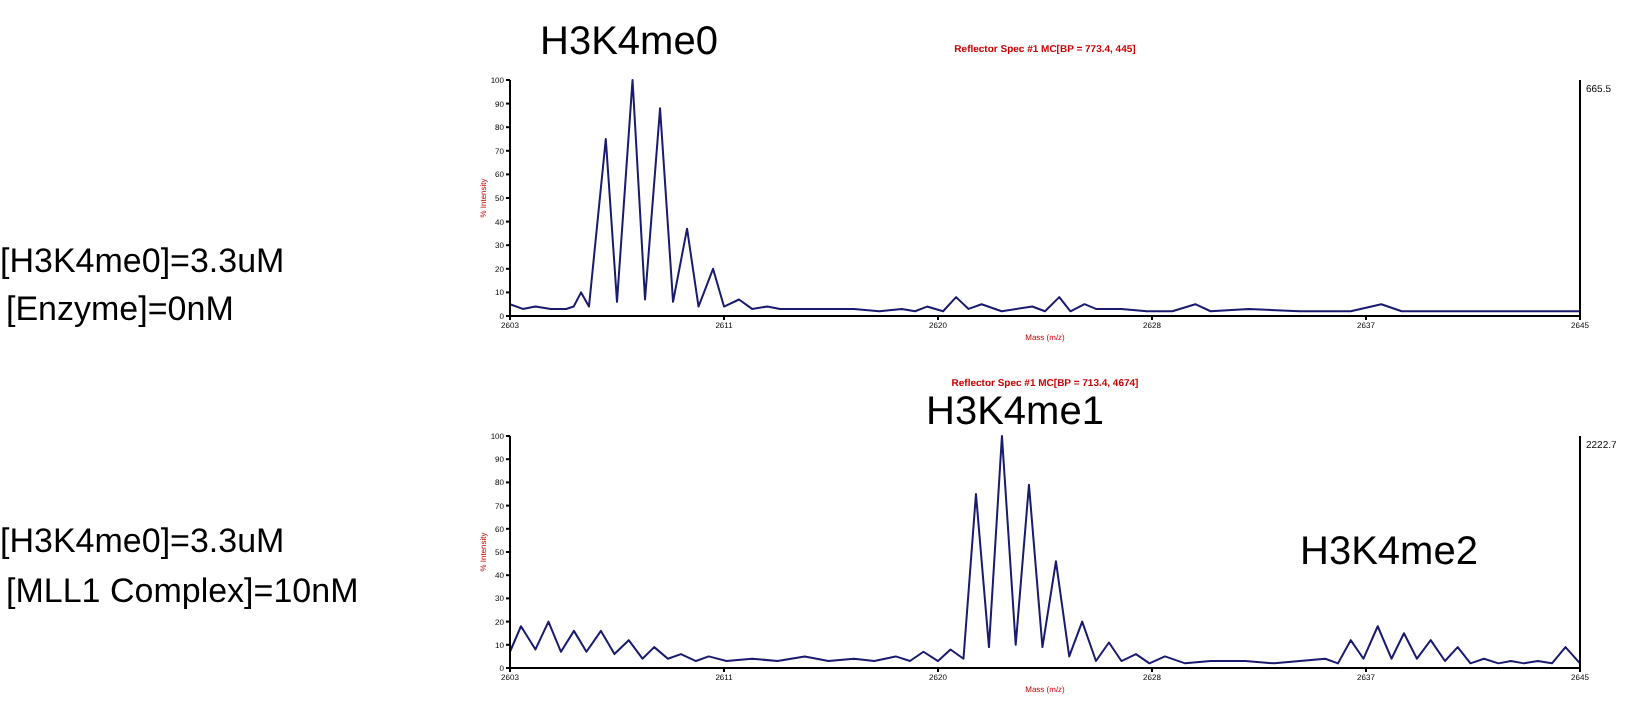 The height and width of the screenshot is (714, 1650). What do you see at coordinates (1389, 552) in the screenshot?
I see `annotation: H3K4me2` at bounding box center [1389, 552].